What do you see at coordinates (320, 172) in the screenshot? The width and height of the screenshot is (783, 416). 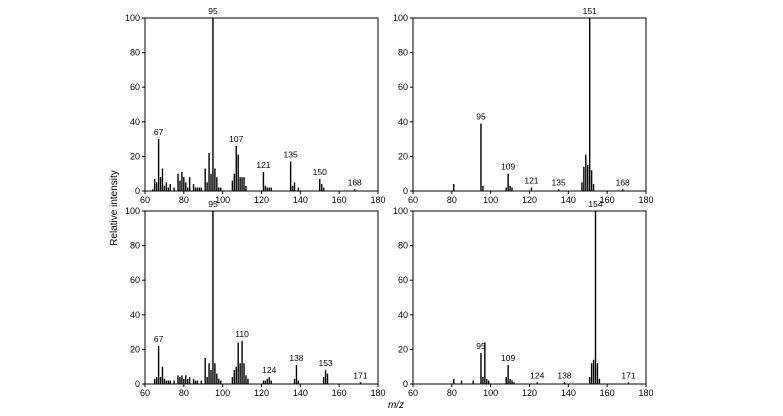 I see `peak-label: 150` at bounding box center [320, 172].